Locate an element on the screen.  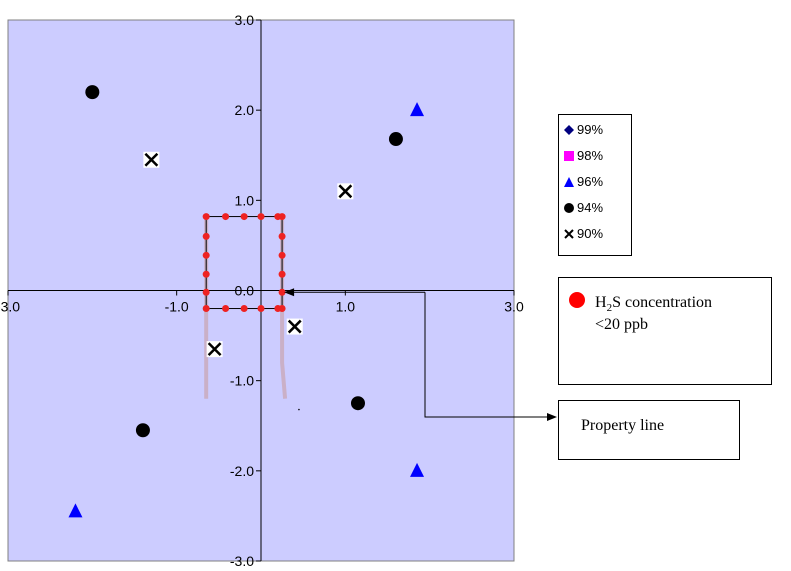
x-tick-label: 3.0 is located at coordinates (514, 307).